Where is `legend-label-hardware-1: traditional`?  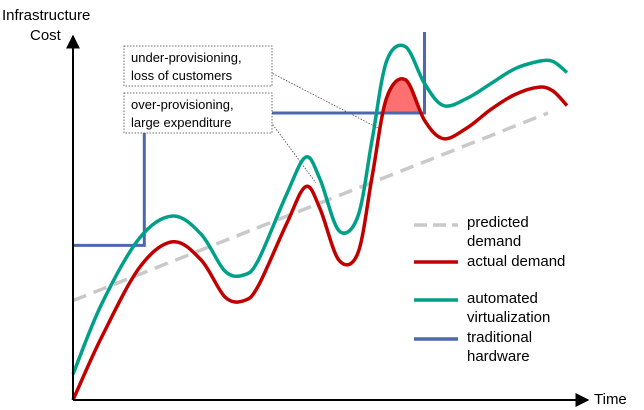
legend-label-hardware-1: traditional is located at coordinates (499, 337).